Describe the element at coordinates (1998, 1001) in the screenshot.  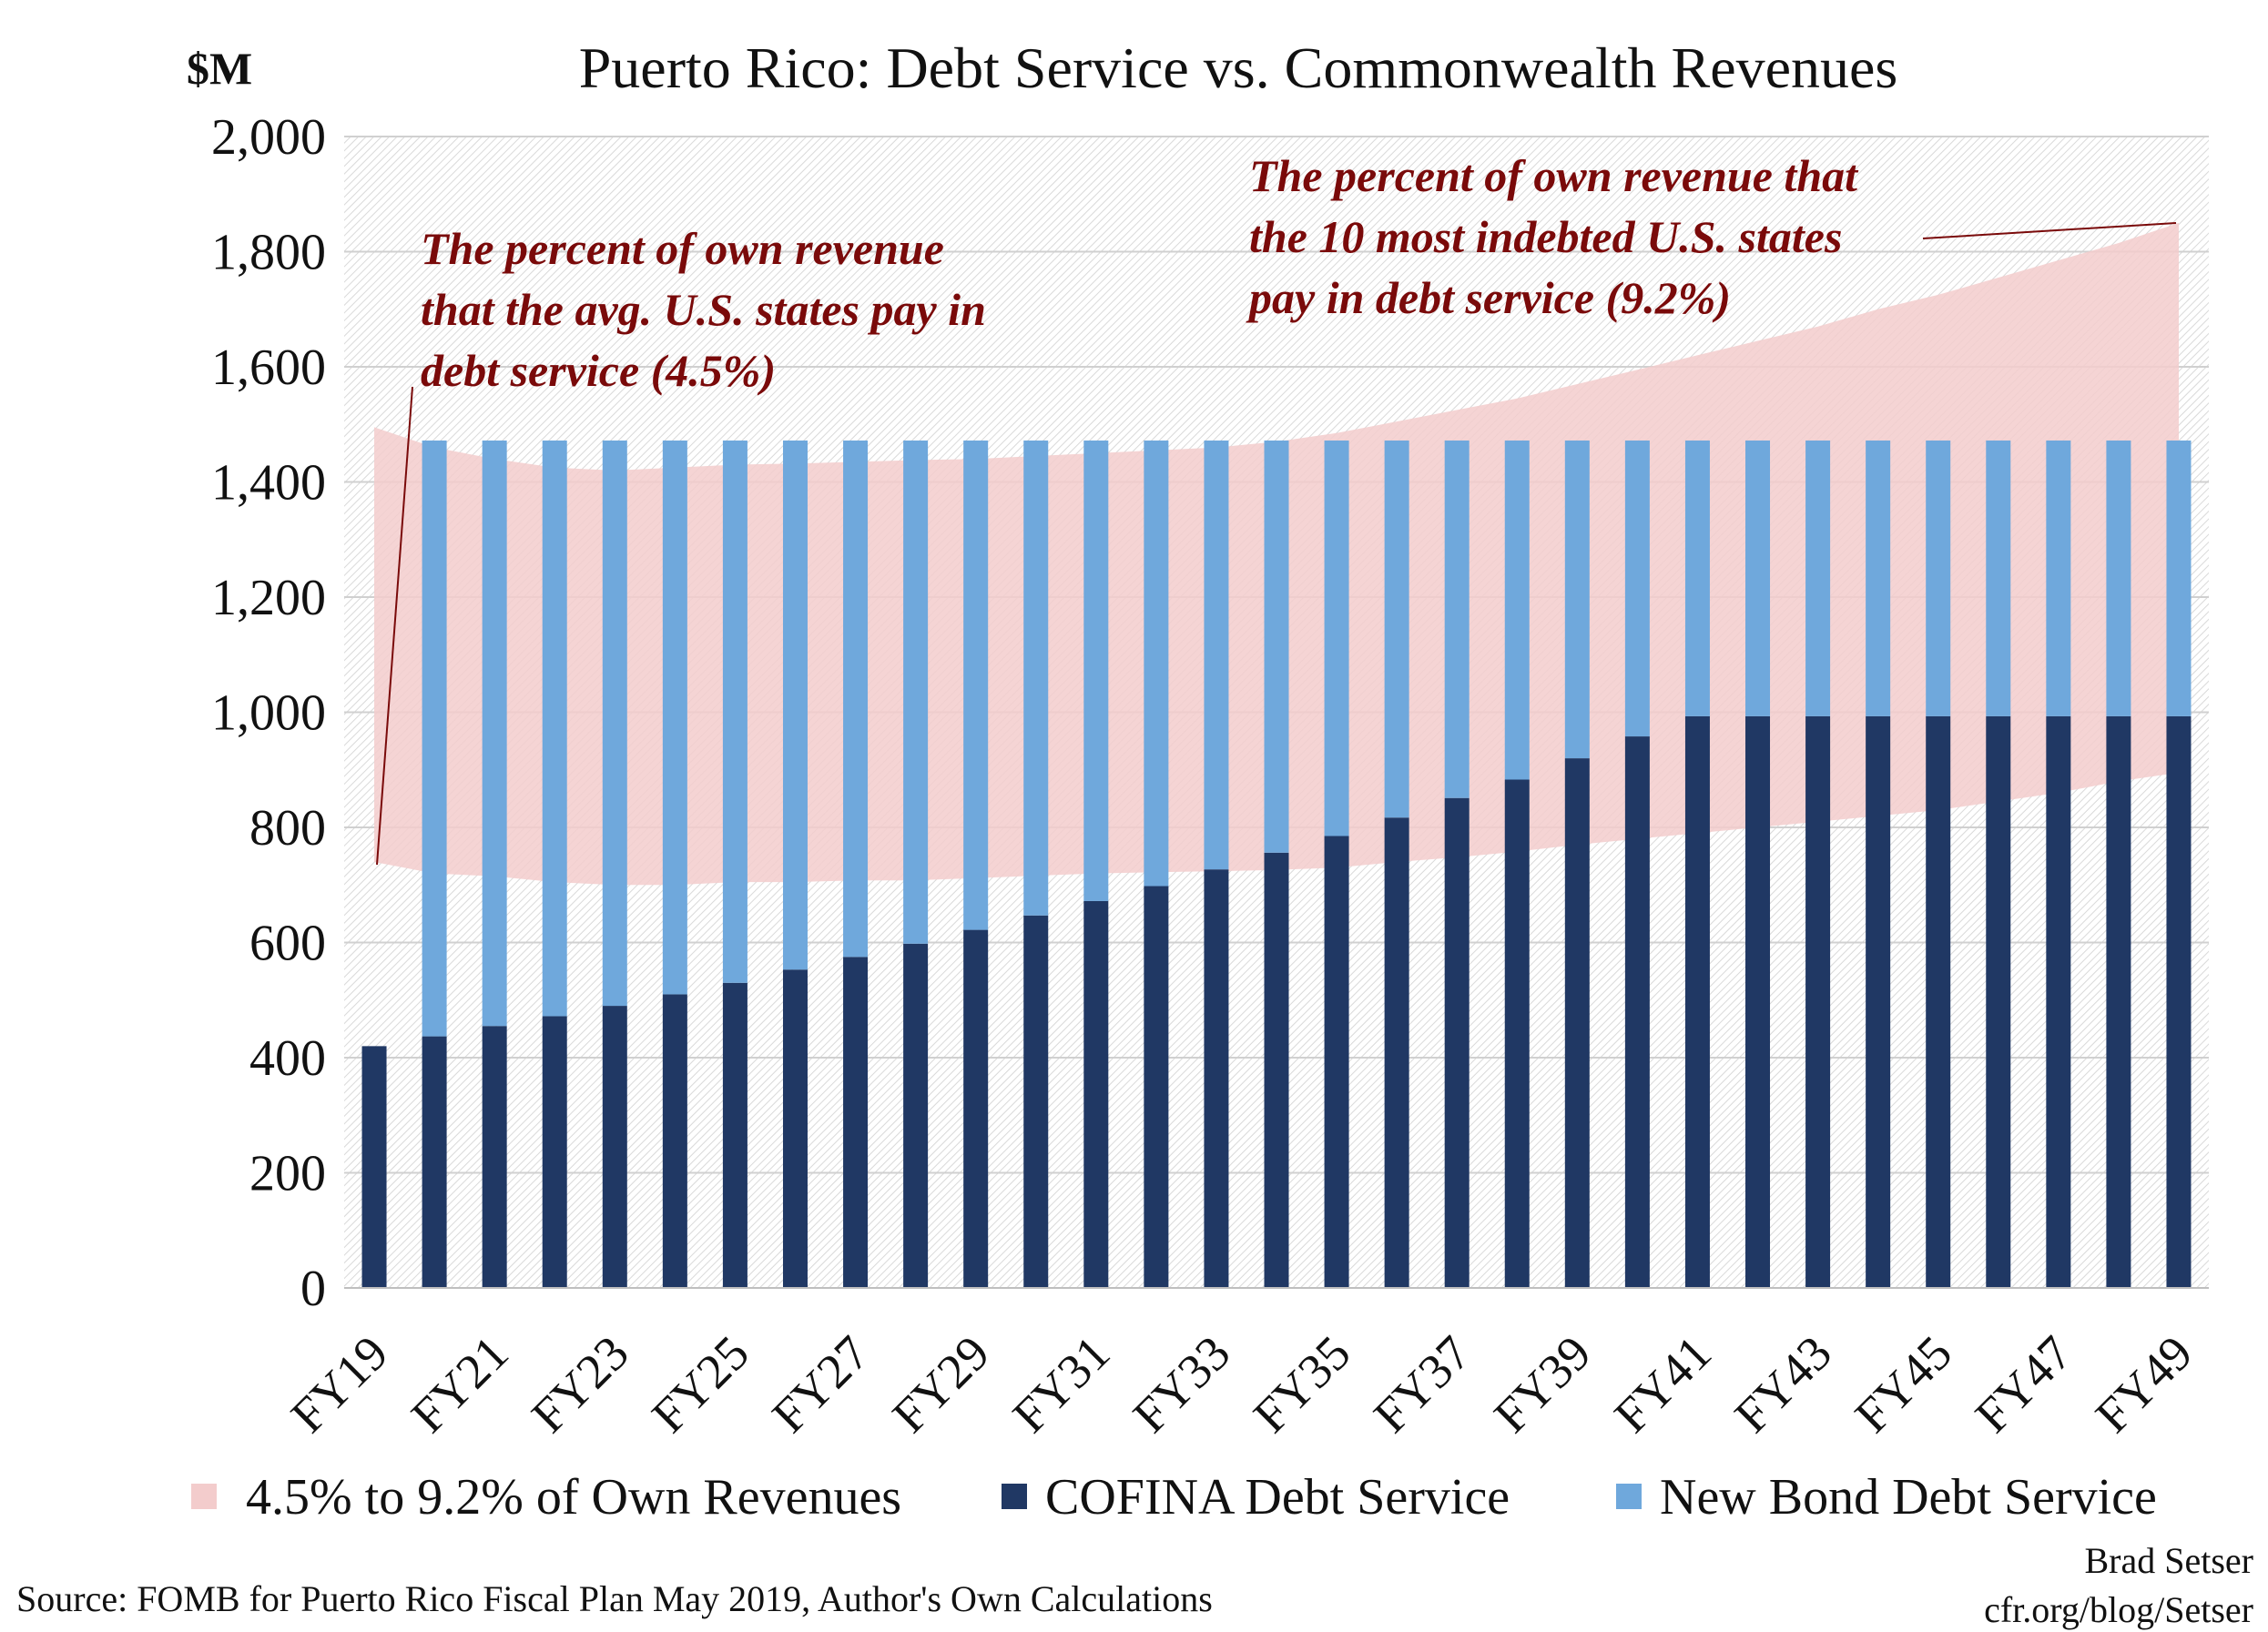
I see `bar-cofina-FY46` at that location.